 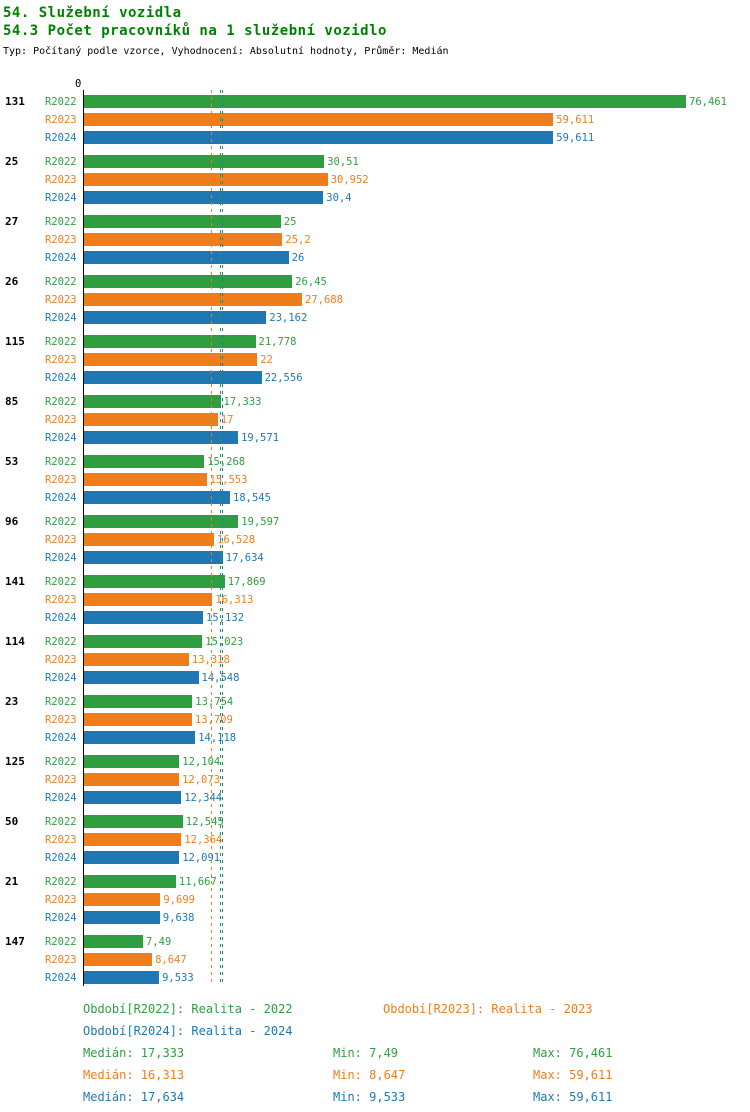 What do you see at coordinates (252, 497) in the screenshot?
I see `bar-value-label: 18,545` at bounding box center [252, 497].